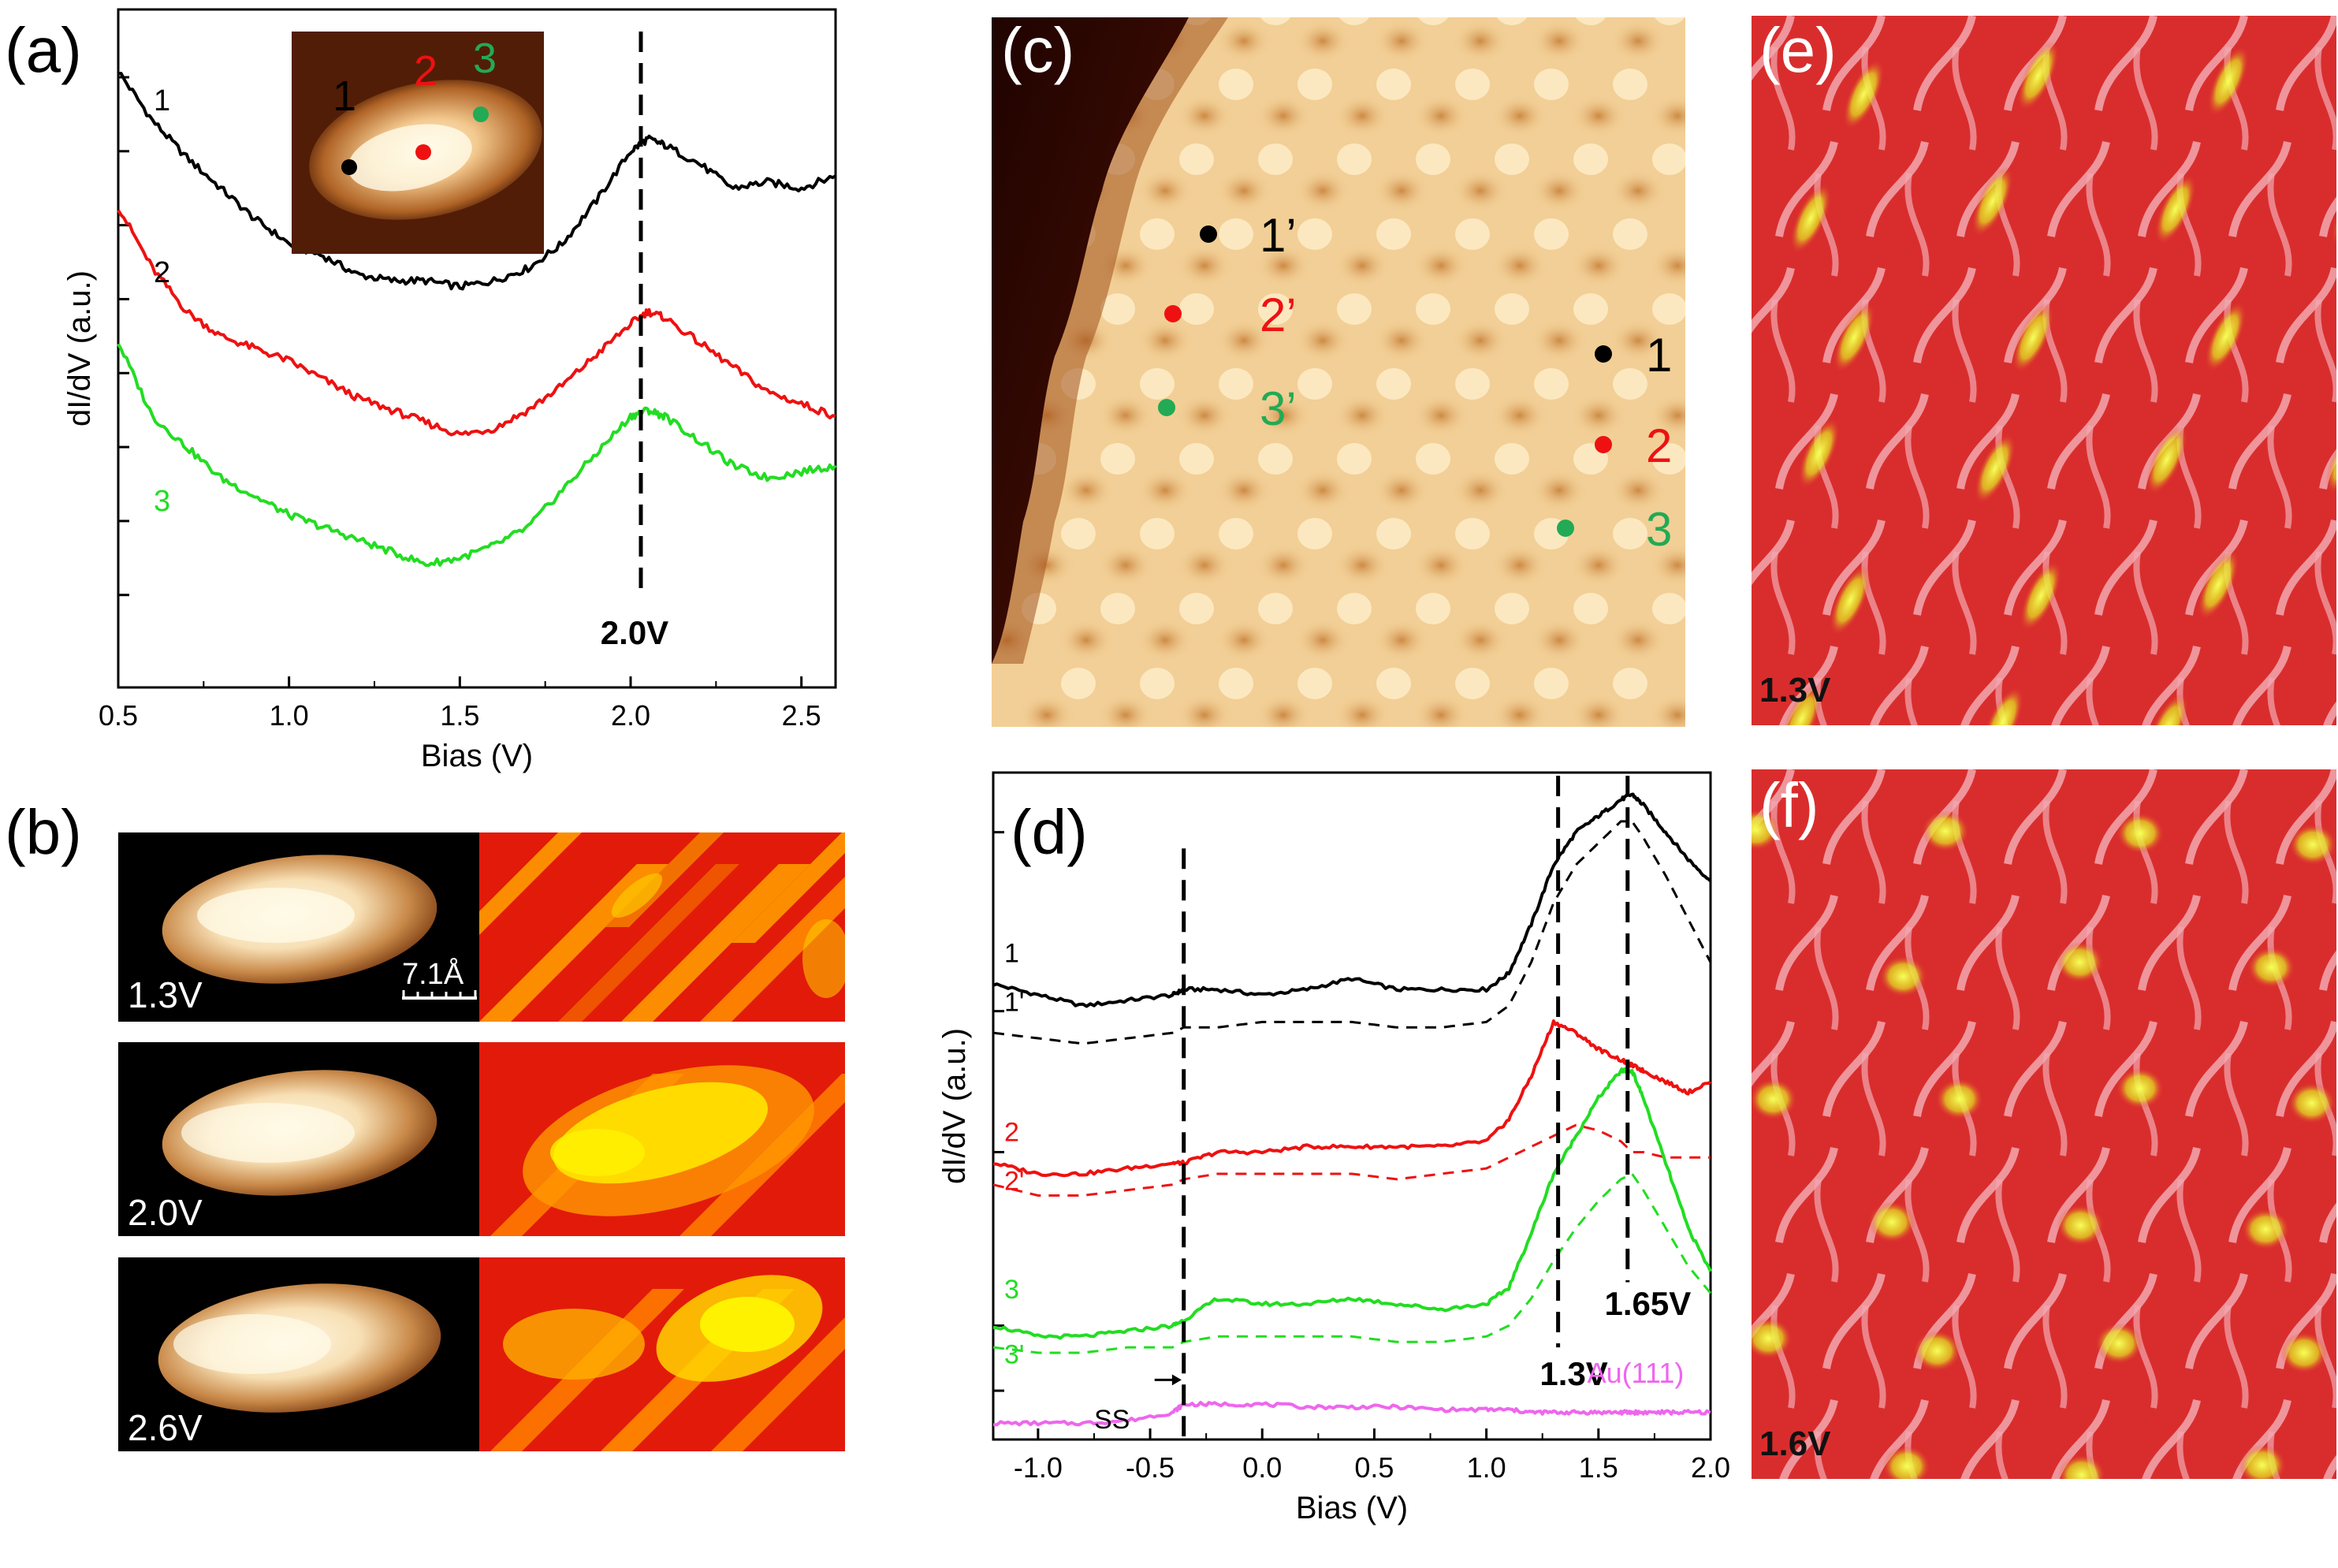 Image resolution: width=2338 pixels, height=1568 pixels. Describe the element at coordinates (1038, 1467) in the screenshot. I see `x-tick-label: -1.0` at that location.